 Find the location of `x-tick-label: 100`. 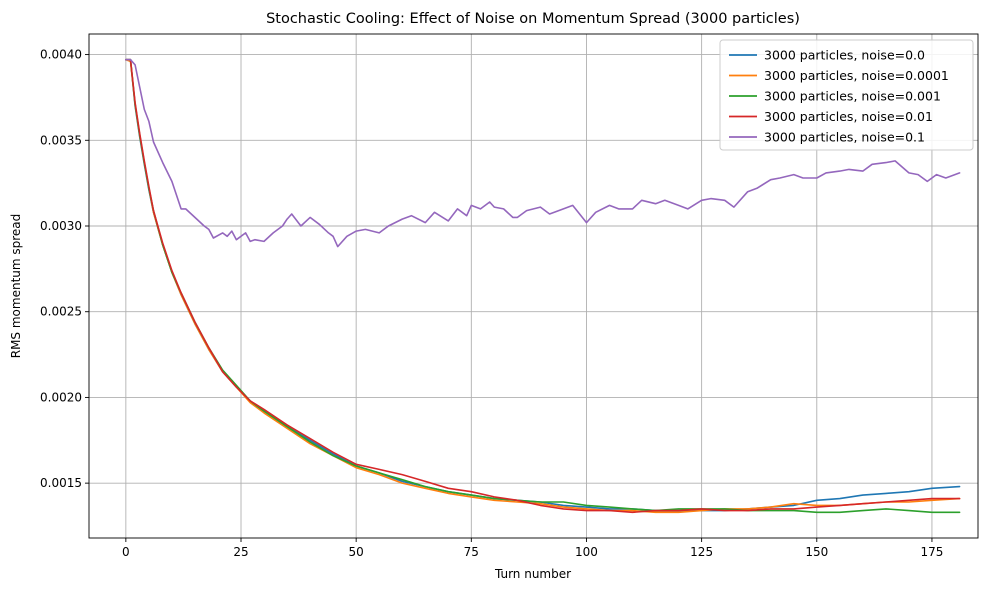

x-tick-label: 100 is located at coordinates (586, 552).